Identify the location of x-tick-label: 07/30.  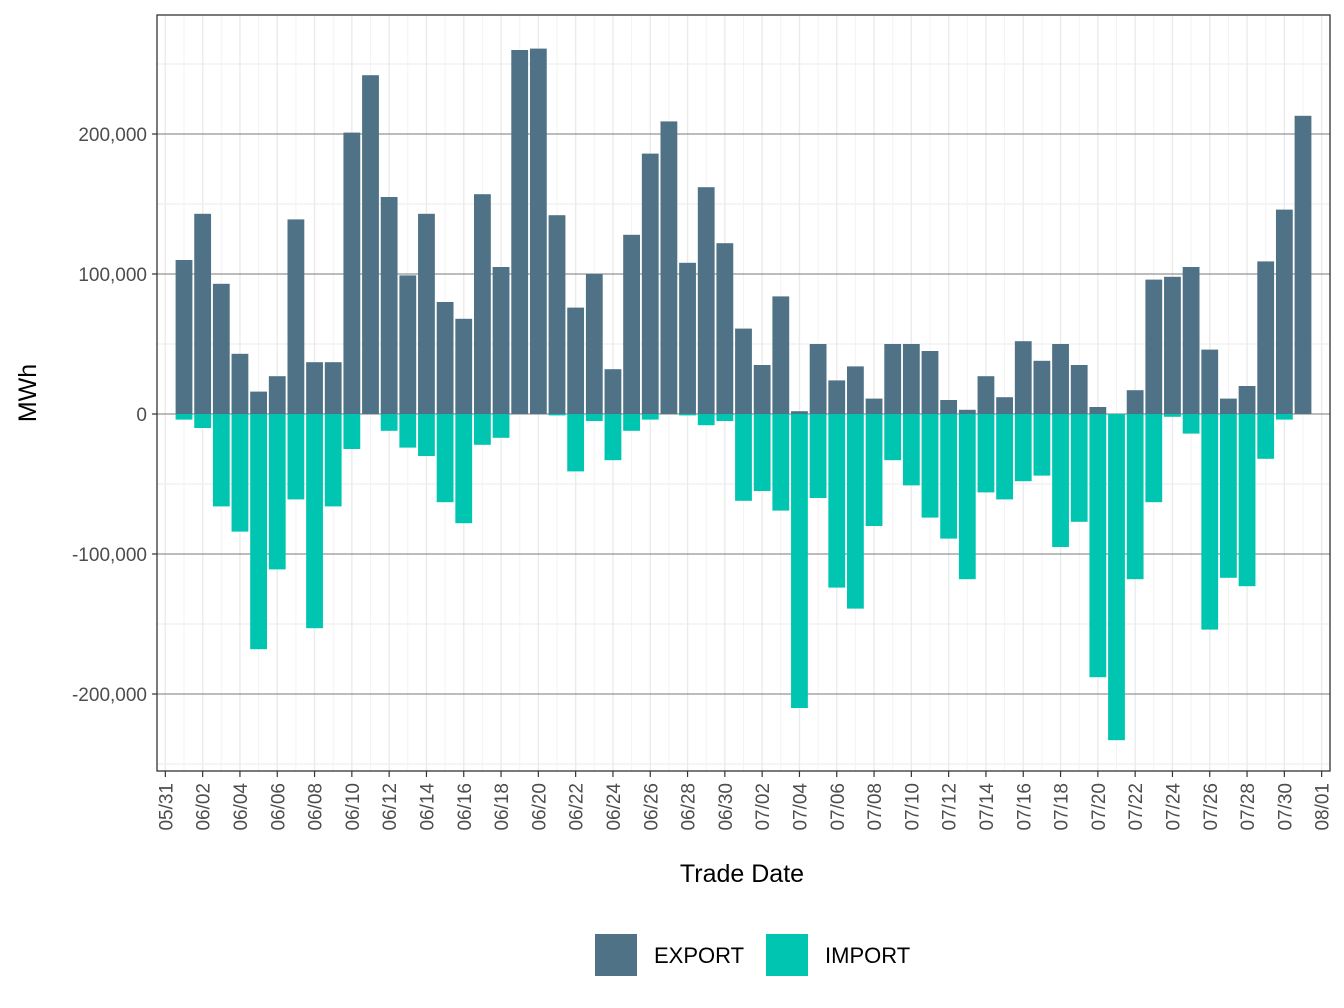
(1285, 807).